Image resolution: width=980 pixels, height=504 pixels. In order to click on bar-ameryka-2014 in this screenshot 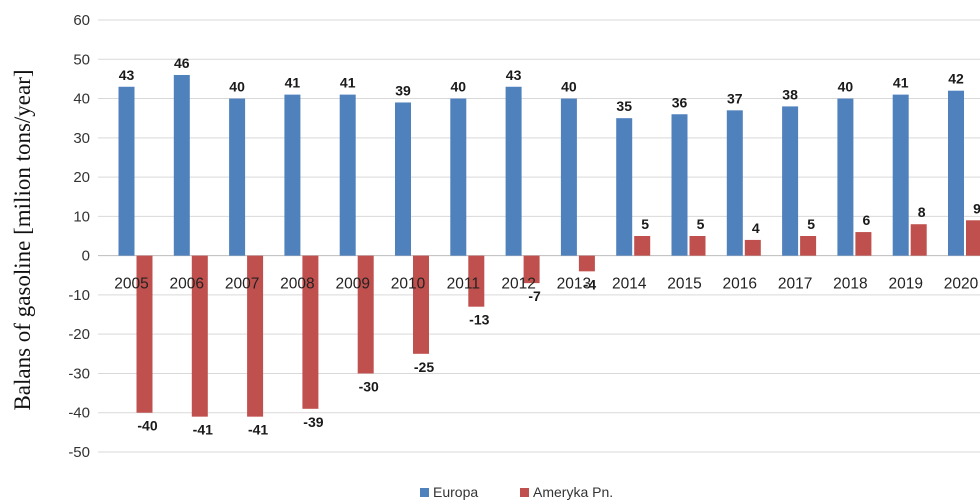, I will do `click(642, 246)`.